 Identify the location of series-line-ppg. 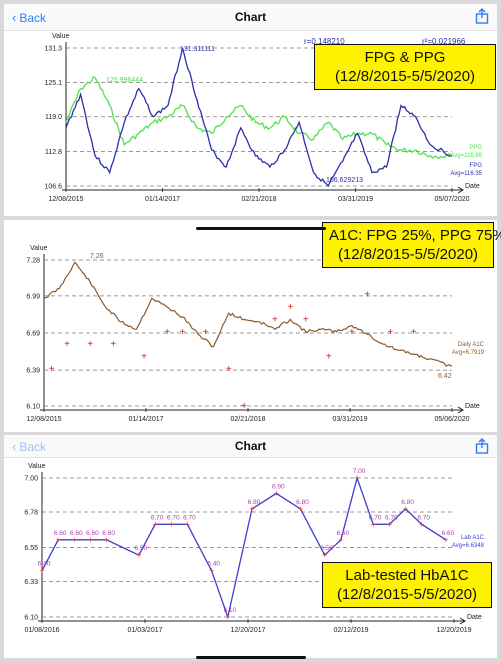
(259, 118).